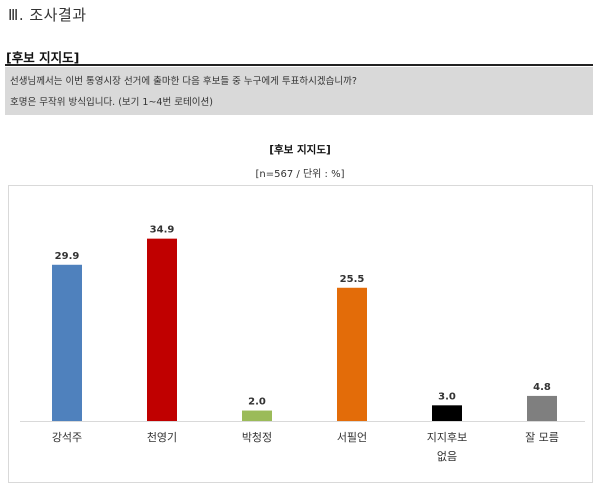 The image size is (600, 486). Describe the element at coordinates (542, 437) in the screenshot. I see `category-label-6: 잘 모름` at that location.